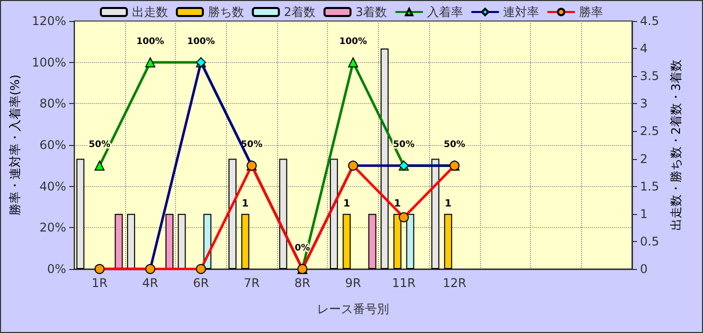 This screenshot has height=333, width=703. I want to click on legend-label: 勝率, so click(591, 12).